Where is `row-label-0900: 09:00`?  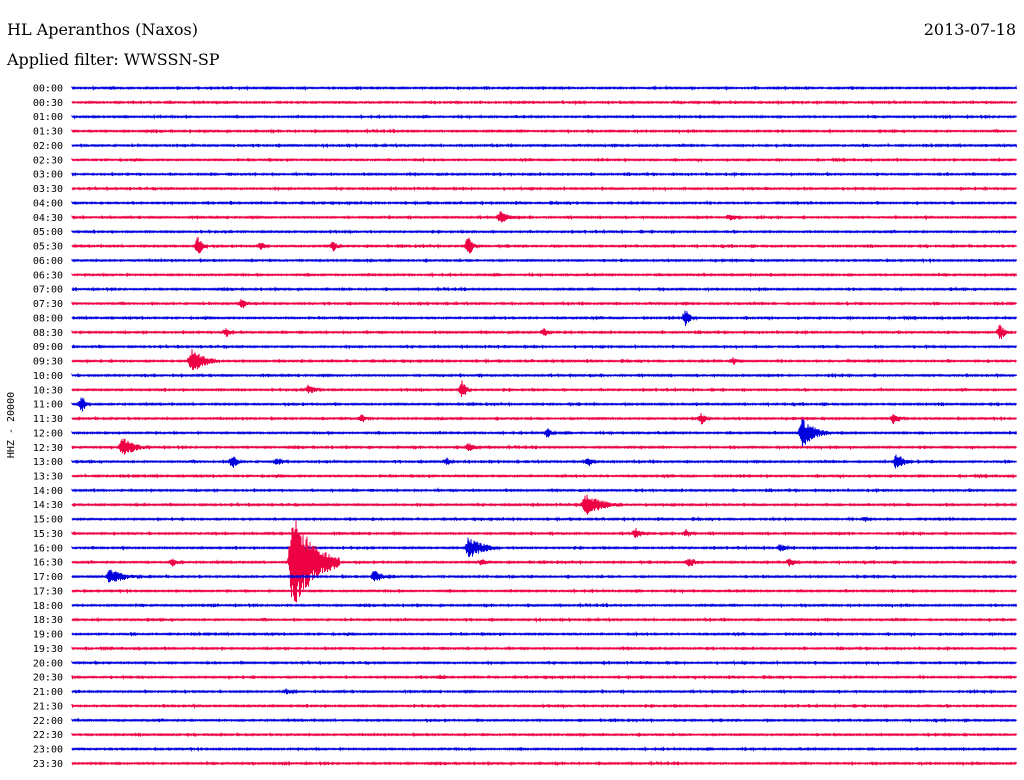 row-label-0900: 09:00 is located at coordinates (48, 347).